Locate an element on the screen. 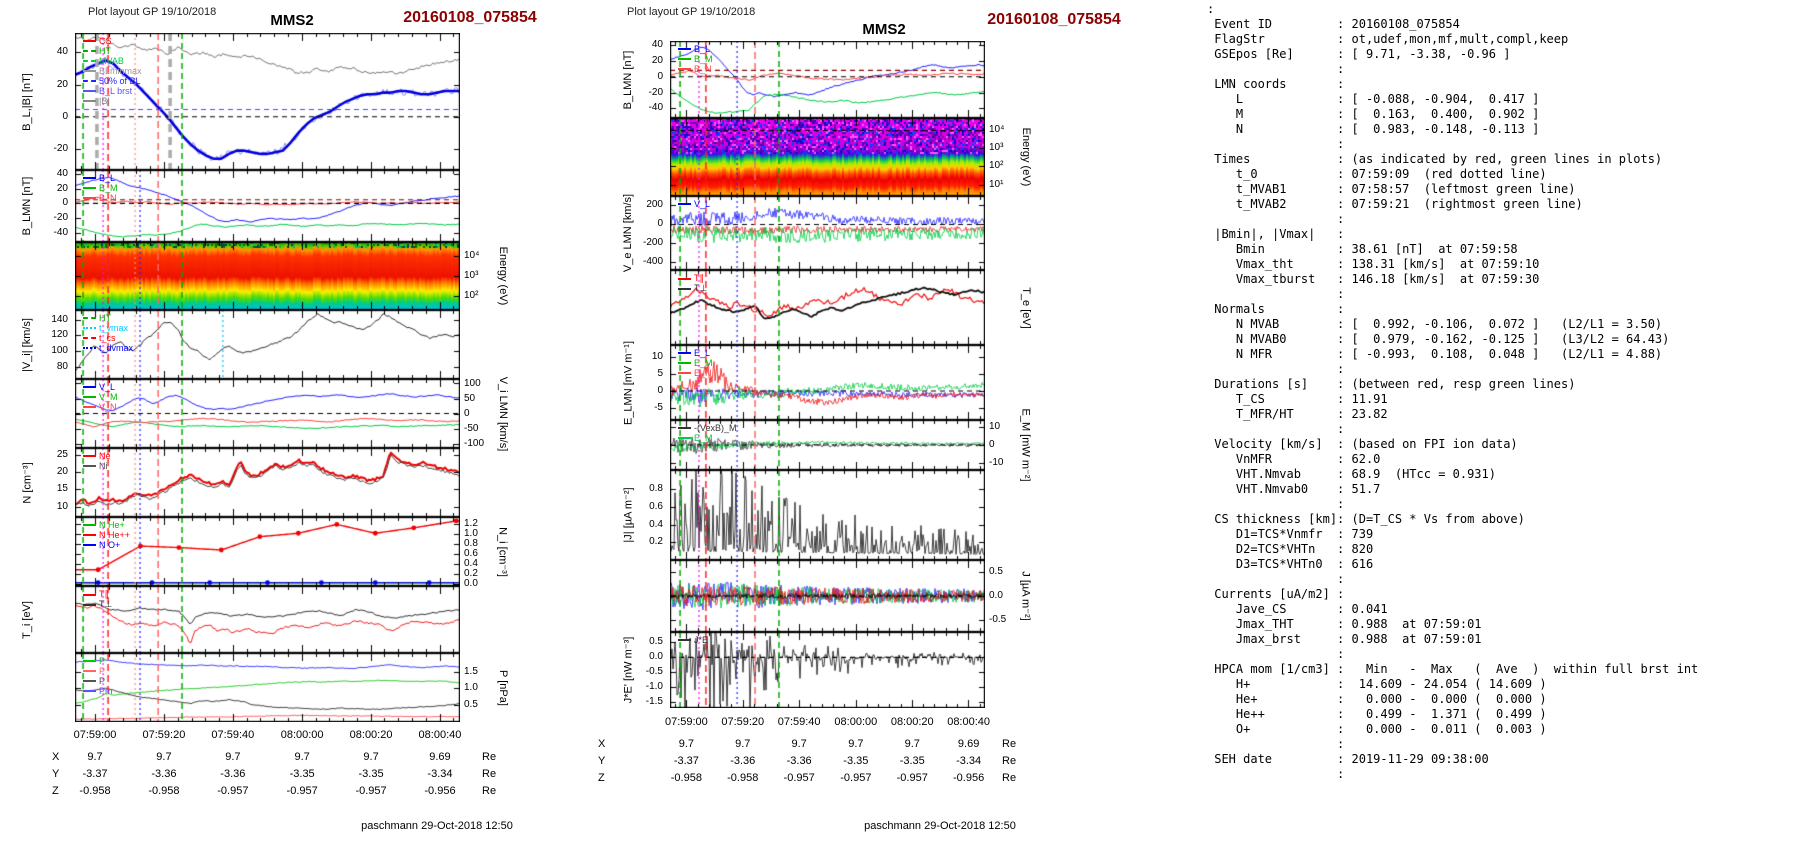 The width and height of the screenshot is (1804, 841). ephemeris-value: -3.37 is located at coordinates (95, 774).